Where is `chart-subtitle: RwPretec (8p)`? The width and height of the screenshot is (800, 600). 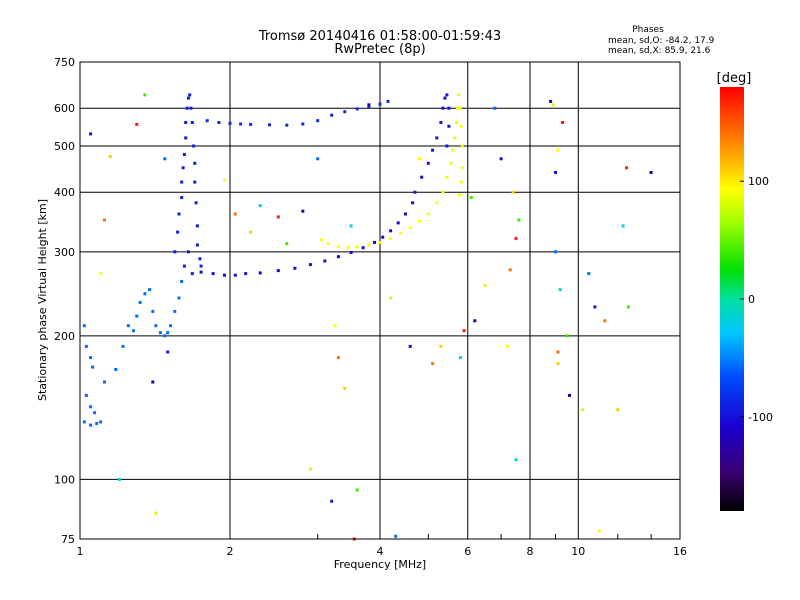
chart-subtitle: RwPretec (8p) is located at coordinates (379, 49).